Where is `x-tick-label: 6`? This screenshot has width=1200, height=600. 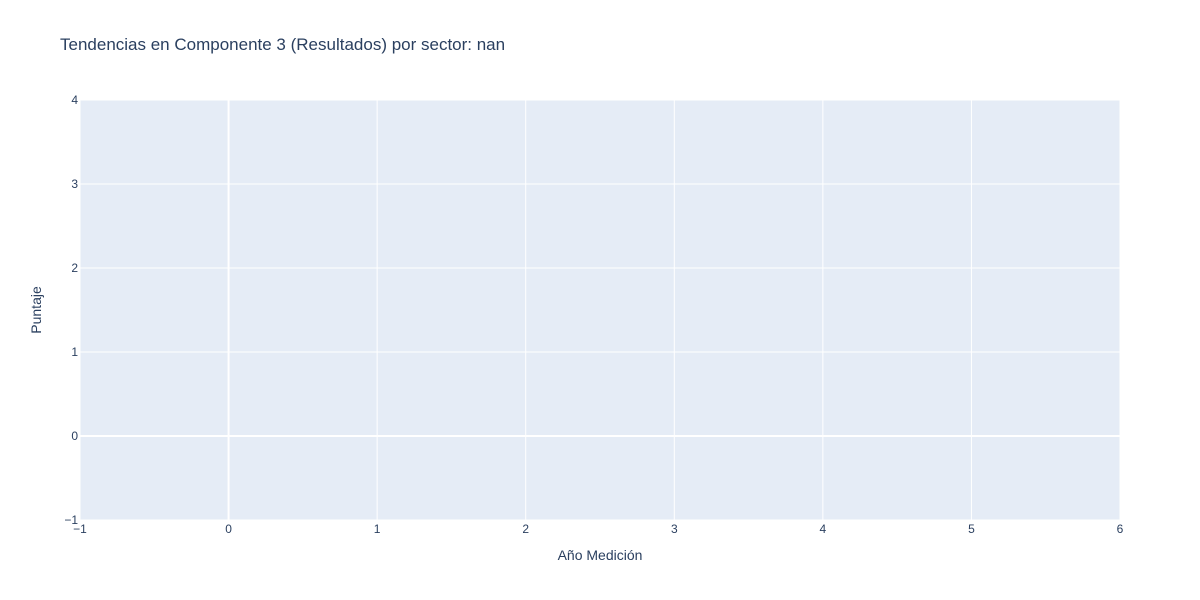 x-tick-label: 6 is located at coordinates (1120, 529).